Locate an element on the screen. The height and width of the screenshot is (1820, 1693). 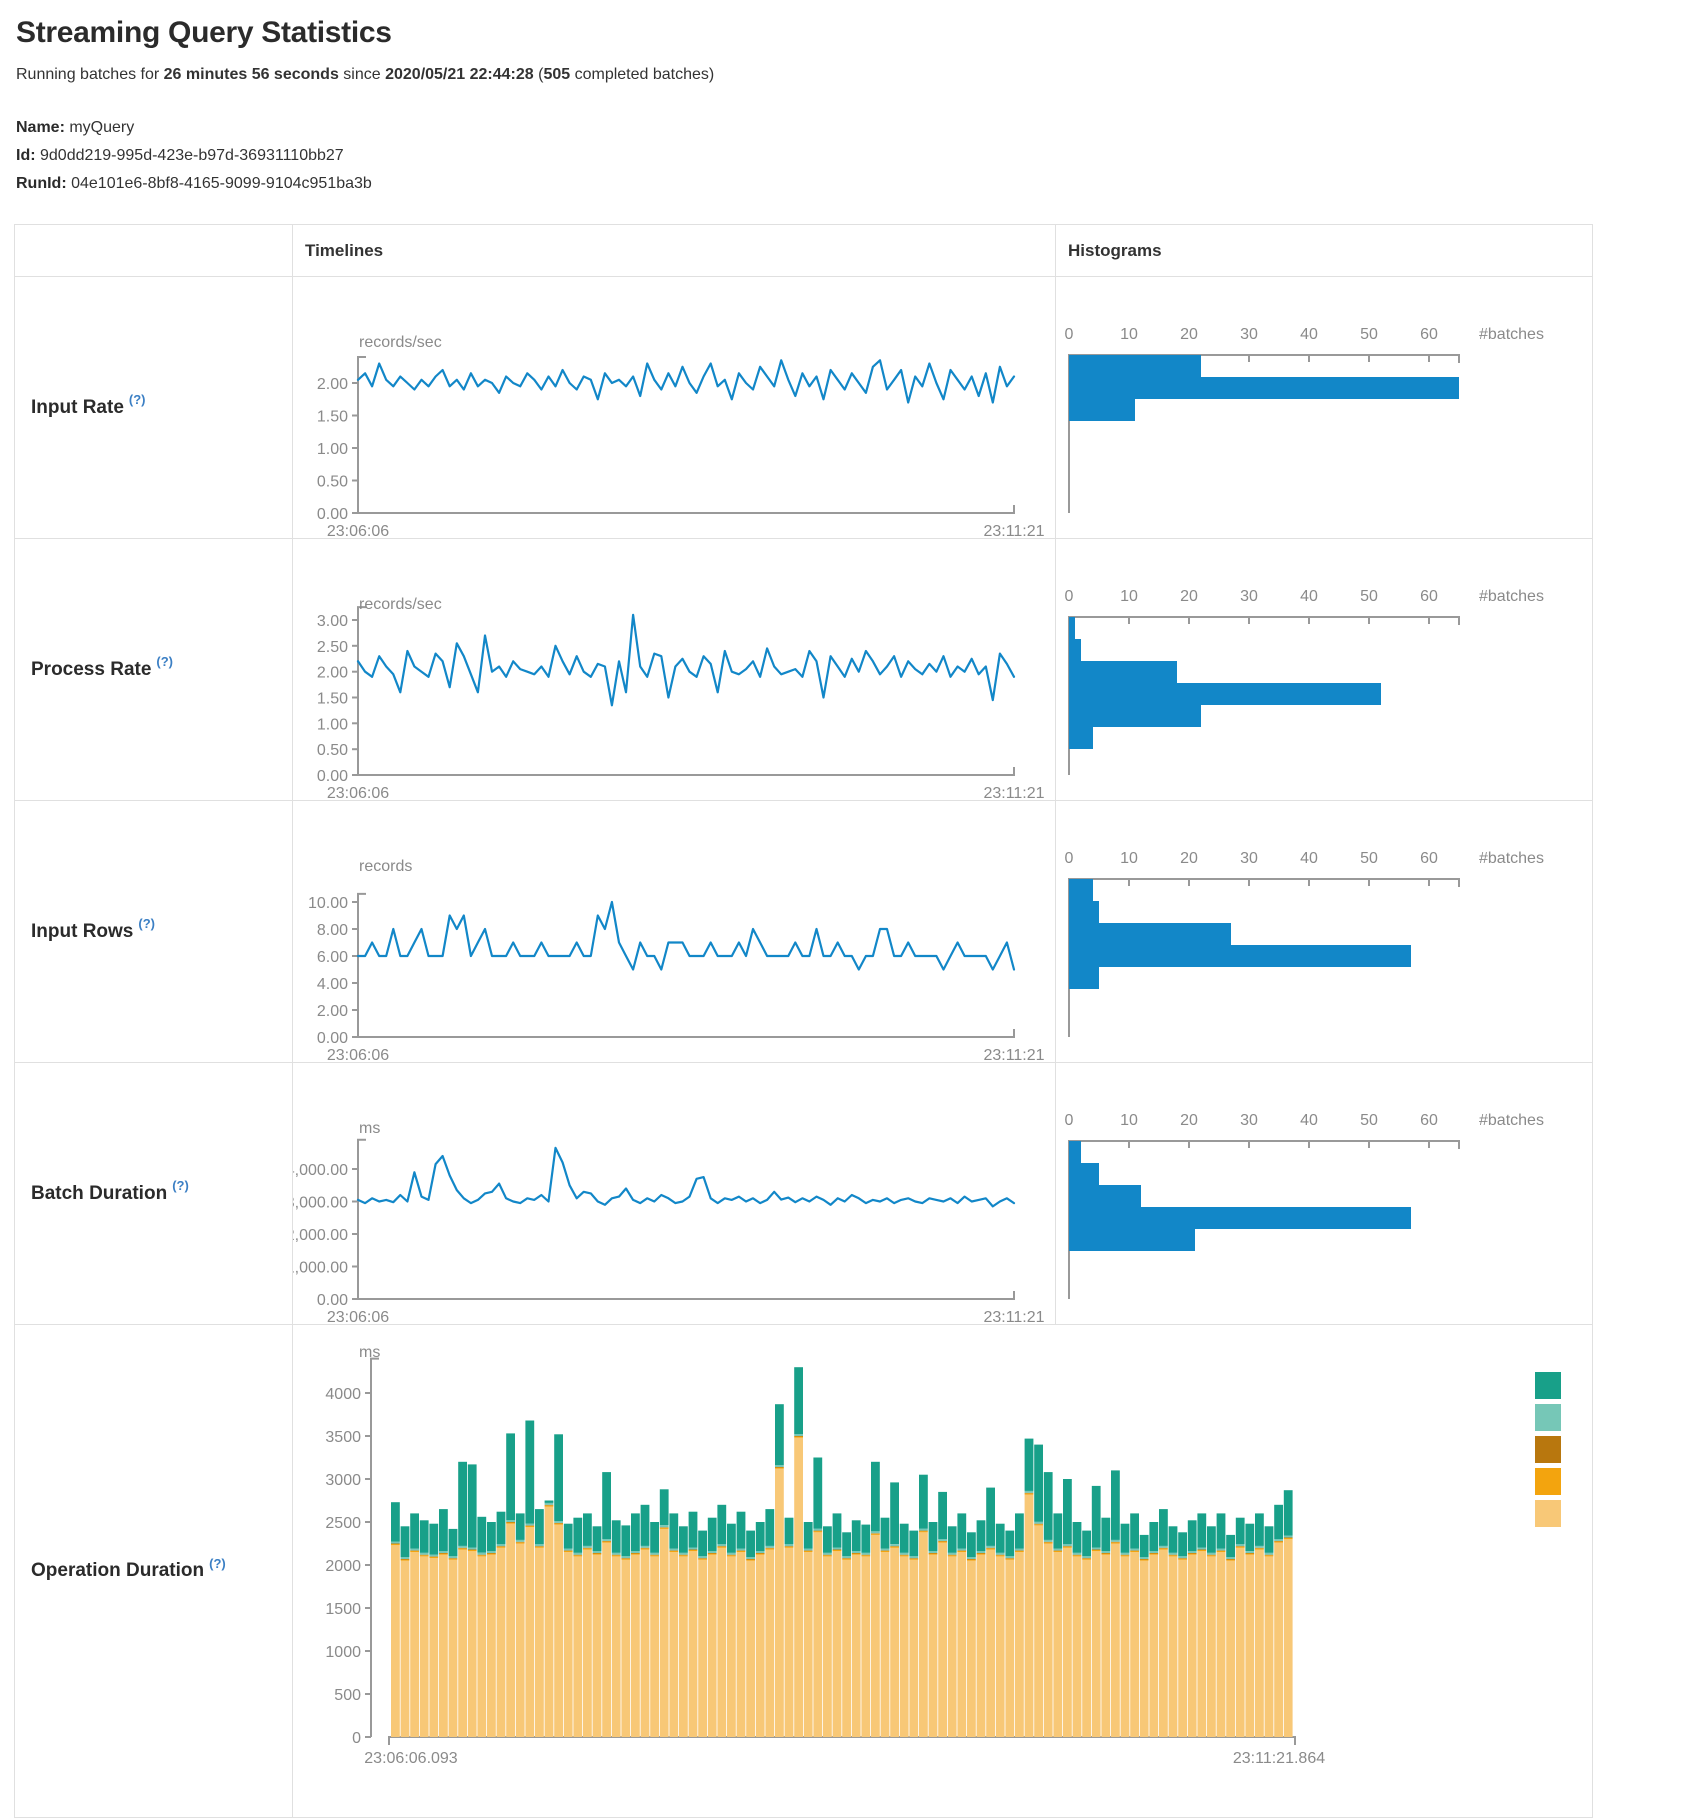
svg-text: 4.00 is located at coordinates (332, 984).